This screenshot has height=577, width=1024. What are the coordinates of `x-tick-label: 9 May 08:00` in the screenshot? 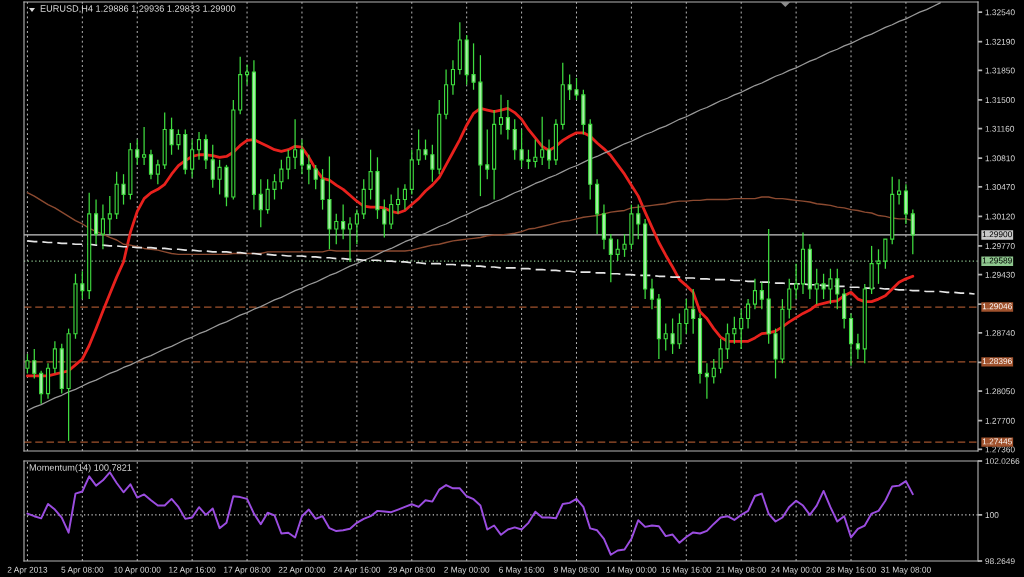 It's located at (576, 570).